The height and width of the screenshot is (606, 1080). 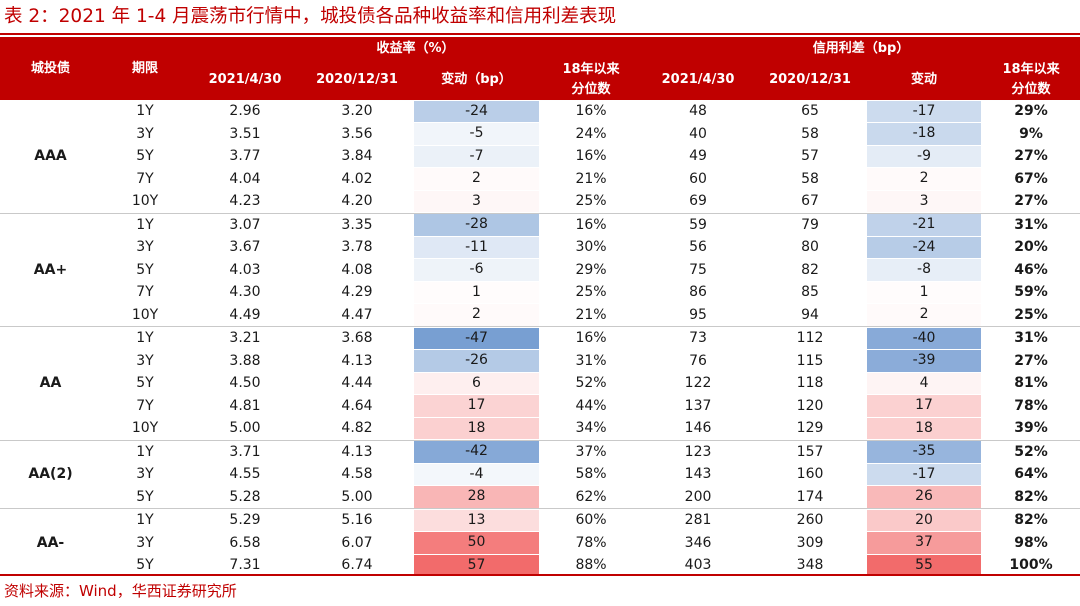 I want to click on spread-percentile-cell: 81%, so click(x=1031, y=383).